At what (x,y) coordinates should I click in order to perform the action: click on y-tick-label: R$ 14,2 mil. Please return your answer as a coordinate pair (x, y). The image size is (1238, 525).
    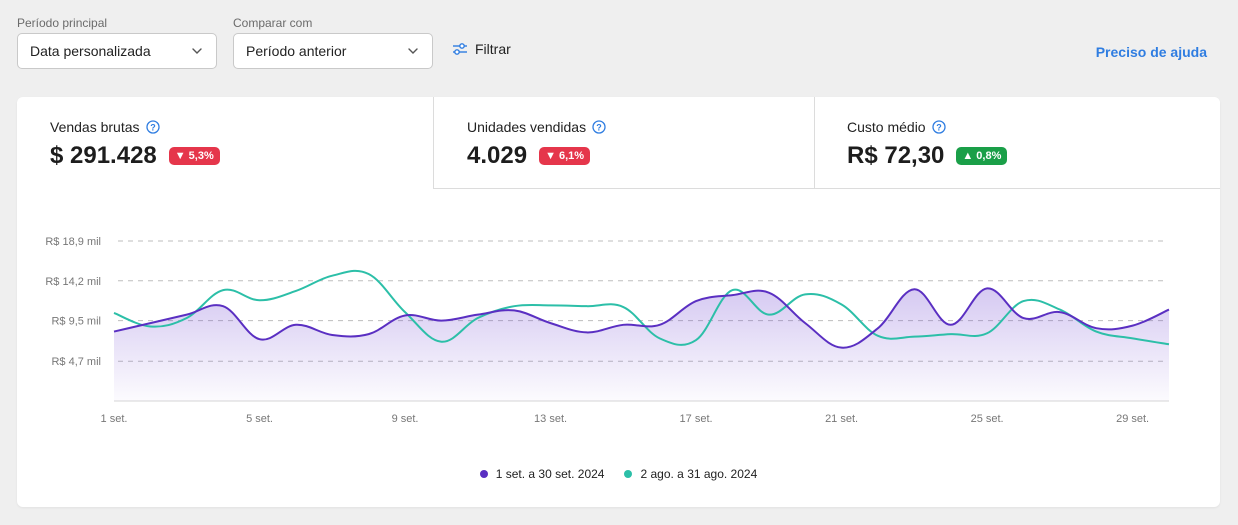
    Looking at the image, I should click on (73, 282).